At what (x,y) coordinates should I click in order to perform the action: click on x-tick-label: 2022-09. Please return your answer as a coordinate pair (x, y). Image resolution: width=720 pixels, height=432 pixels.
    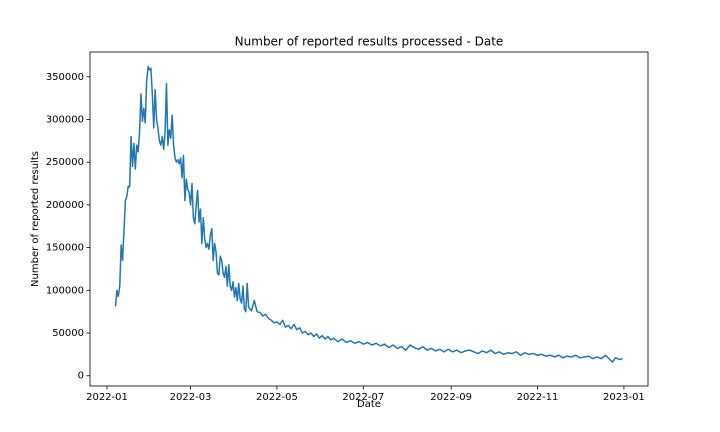
    Looking at the image, I should click on (451, 397).